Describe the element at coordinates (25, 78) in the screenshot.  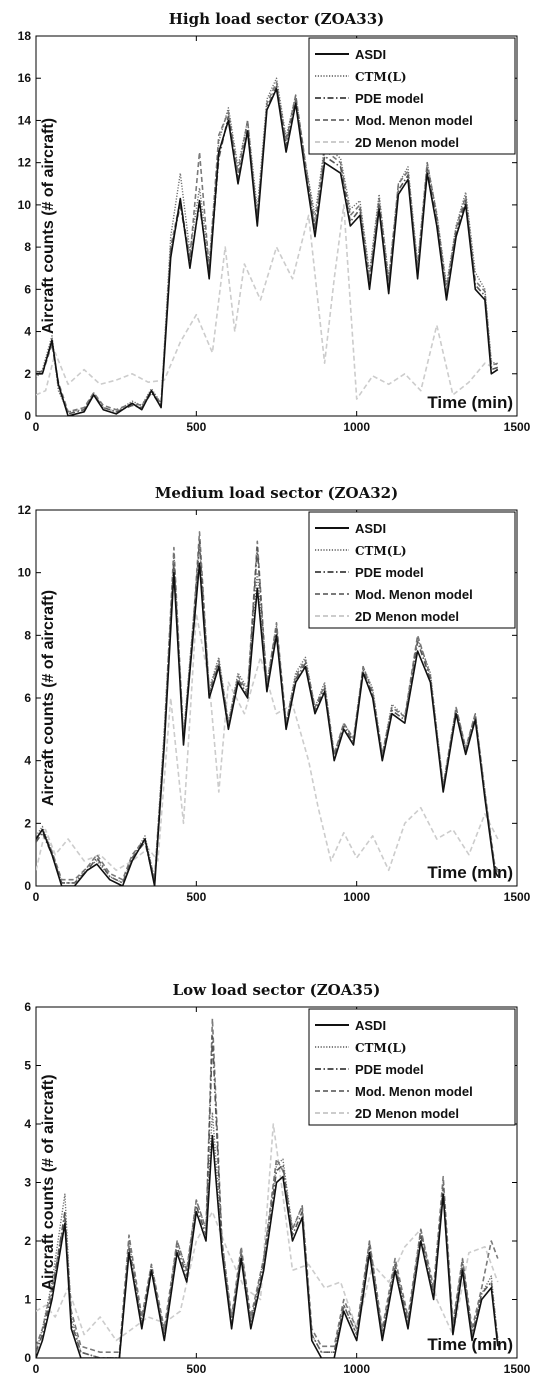
I see `y-tick-label: 16` at that location.